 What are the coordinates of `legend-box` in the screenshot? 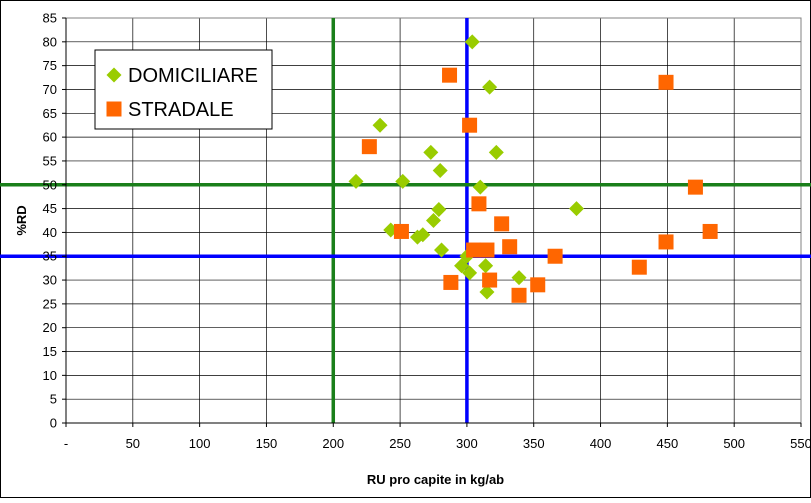 It's located at (183, 89).